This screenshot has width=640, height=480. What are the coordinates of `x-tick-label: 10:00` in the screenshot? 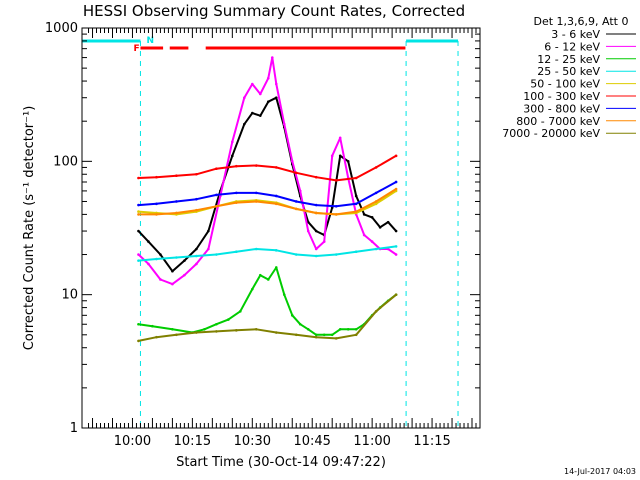 It's located at (132, 441).